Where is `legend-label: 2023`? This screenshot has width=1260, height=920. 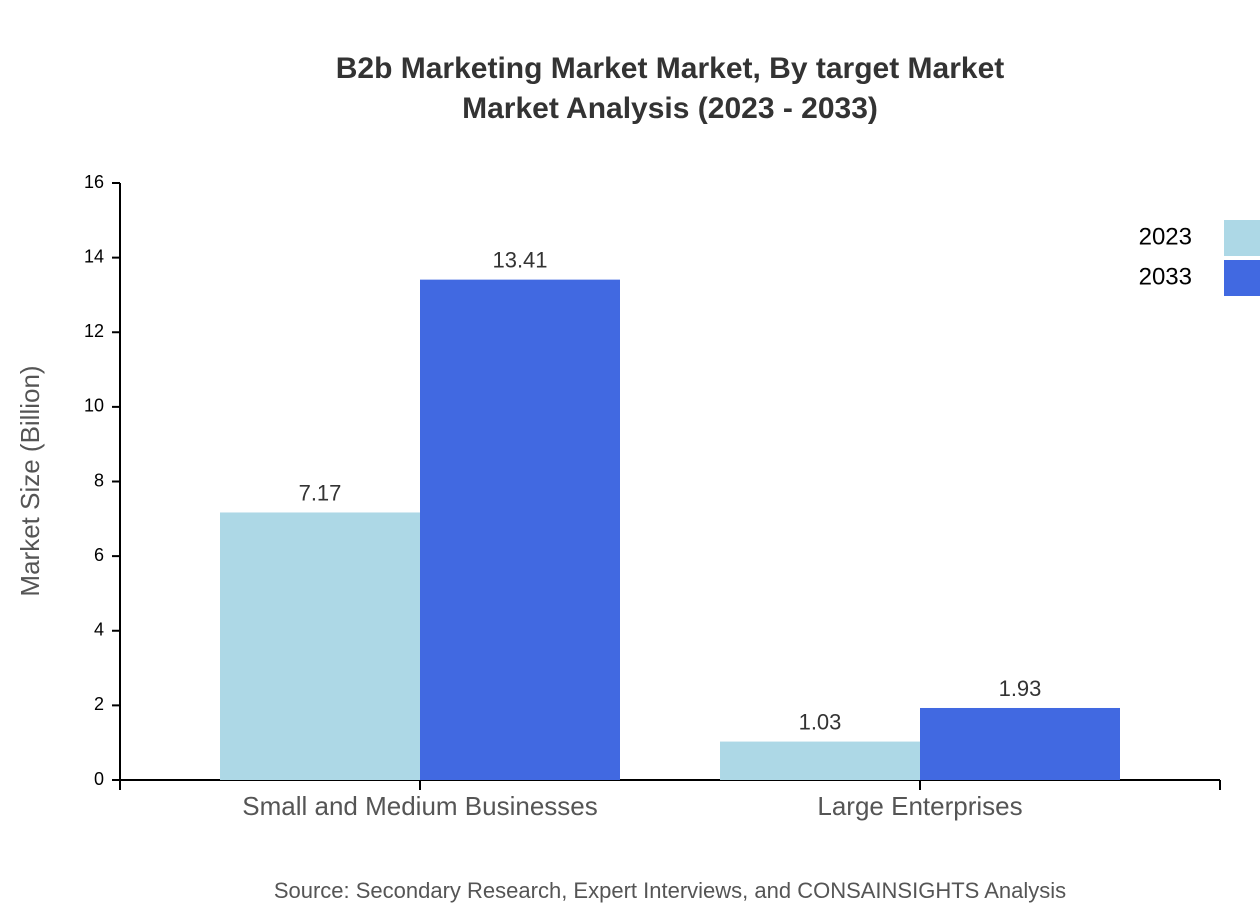
legend-label: 2023 is located at coordinates (1165, 236).